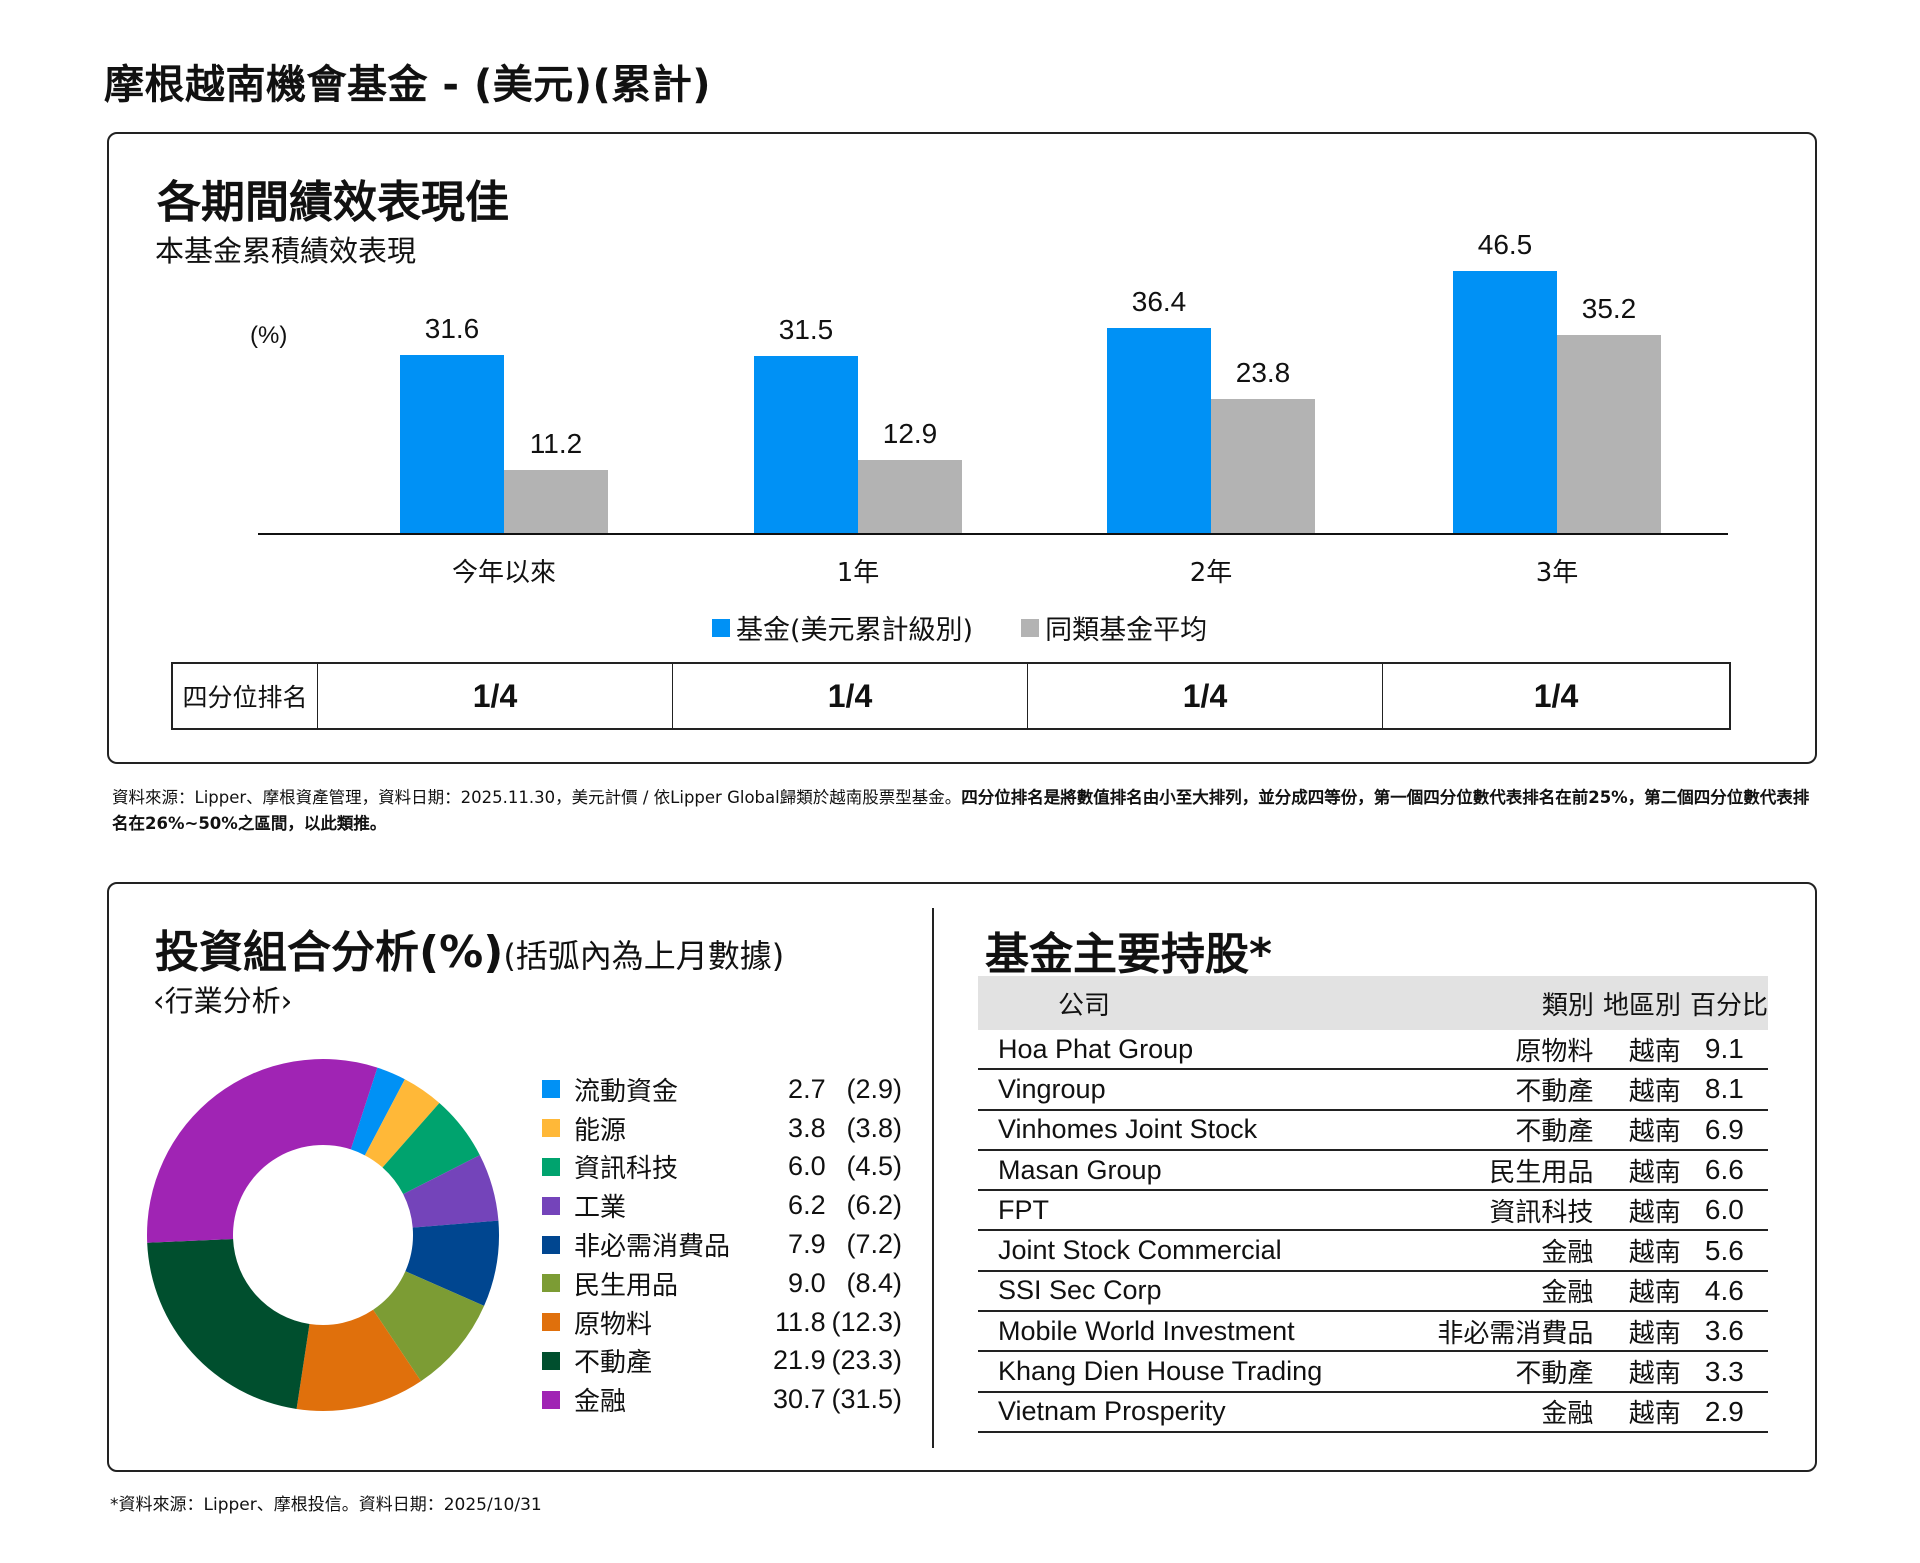 This screenshot has width=1920, height=1563. Describe the element at coordinates (722, 1128) in the screenshot. I see `sector-legend-row: 能源 3.8 (3.8)` at that location.